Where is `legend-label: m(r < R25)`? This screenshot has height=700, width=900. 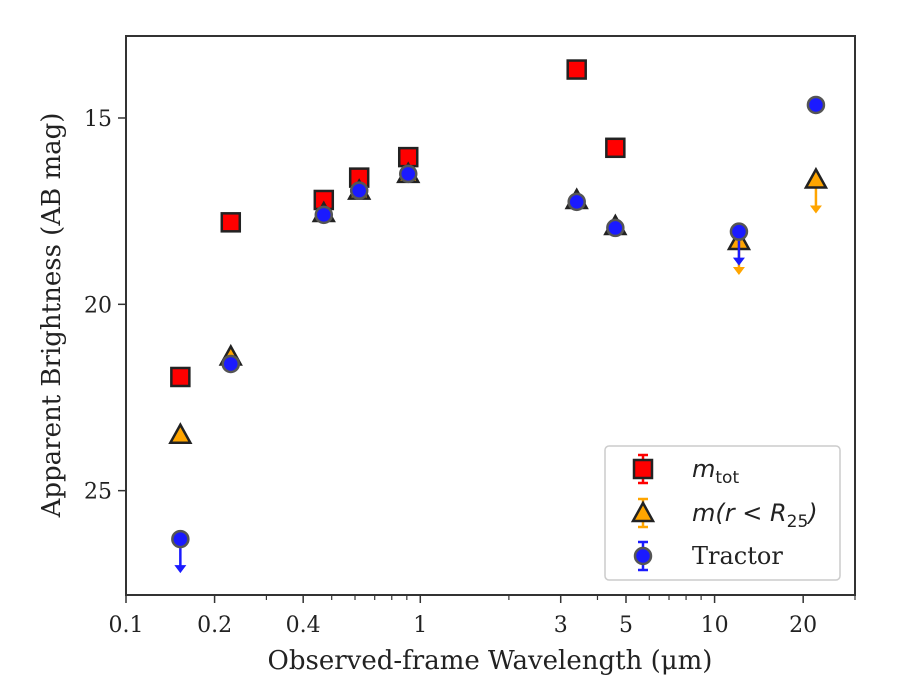 legend-label: m(r < R25) is located at coordinates (755, 515).